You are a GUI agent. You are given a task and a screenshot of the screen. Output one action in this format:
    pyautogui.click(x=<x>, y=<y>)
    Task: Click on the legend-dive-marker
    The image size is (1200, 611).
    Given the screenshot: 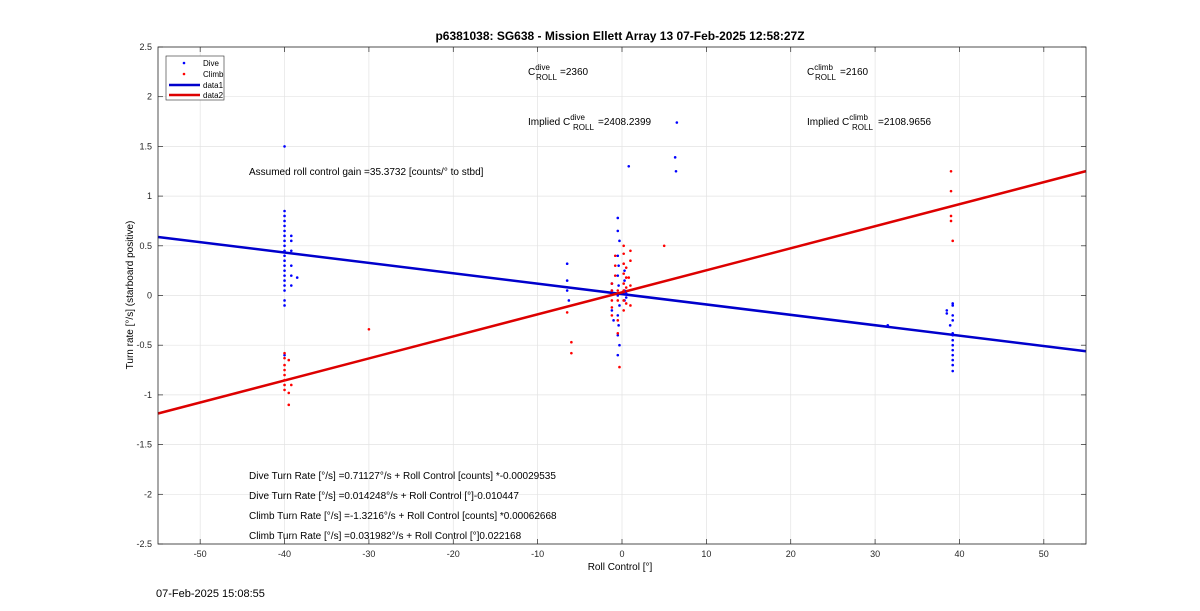 What is the action you would take?
    pyautogui.click(x=184, y=63)
    